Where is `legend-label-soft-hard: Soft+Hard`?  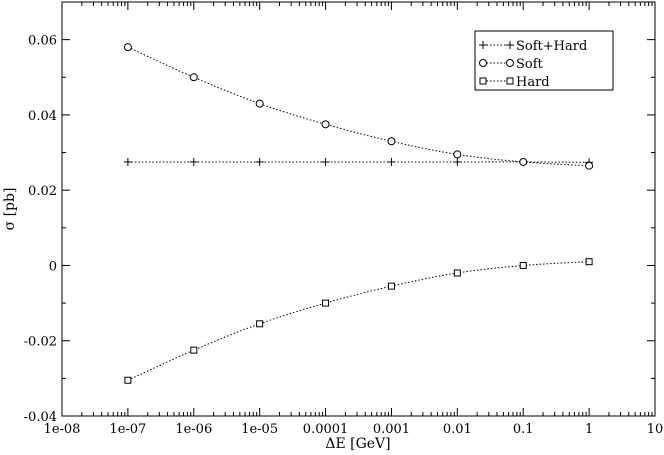 legend-label-soft-hard: Soft+Hard is located at coordinates (551, 46).